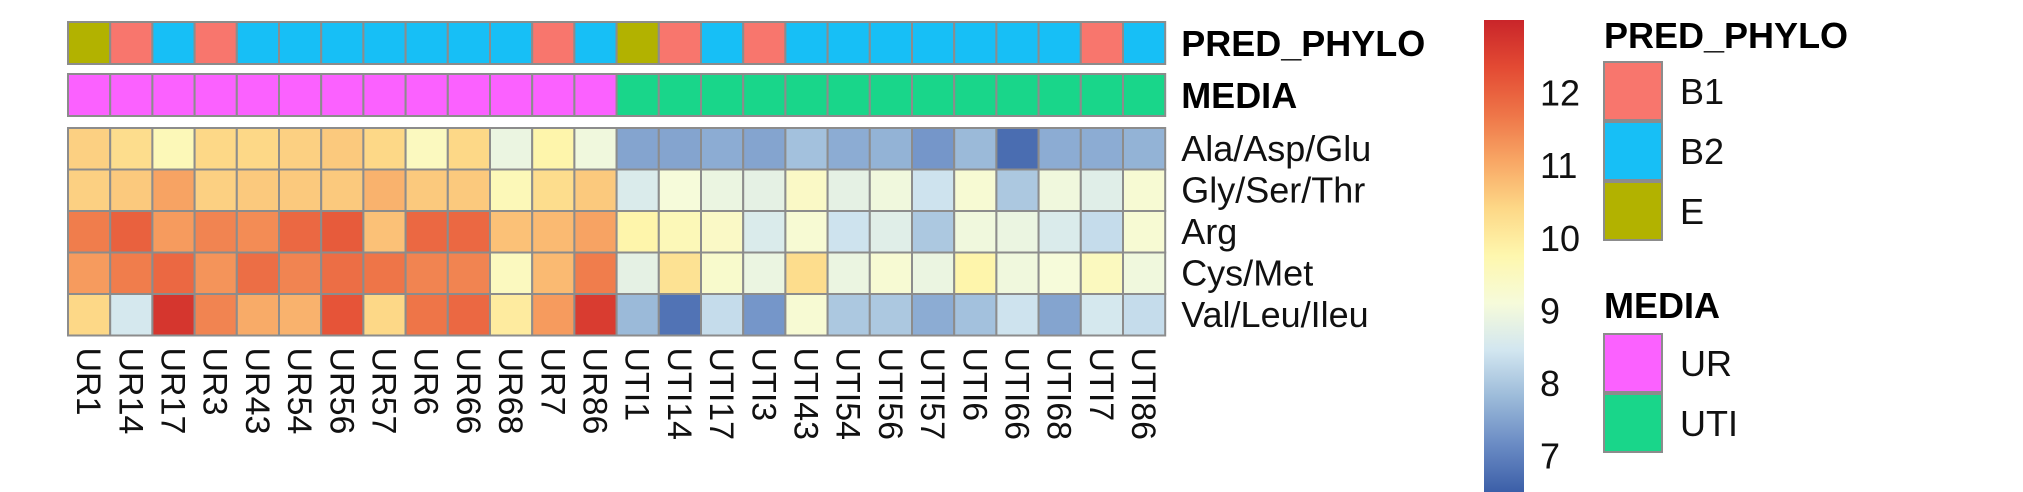 The width and height of the screenshot is (2023, 492). What do you see at coordinates (1706, 363) in the screenshot?
I see `legend-item-label: UR` at bounding box center [1706, 363].